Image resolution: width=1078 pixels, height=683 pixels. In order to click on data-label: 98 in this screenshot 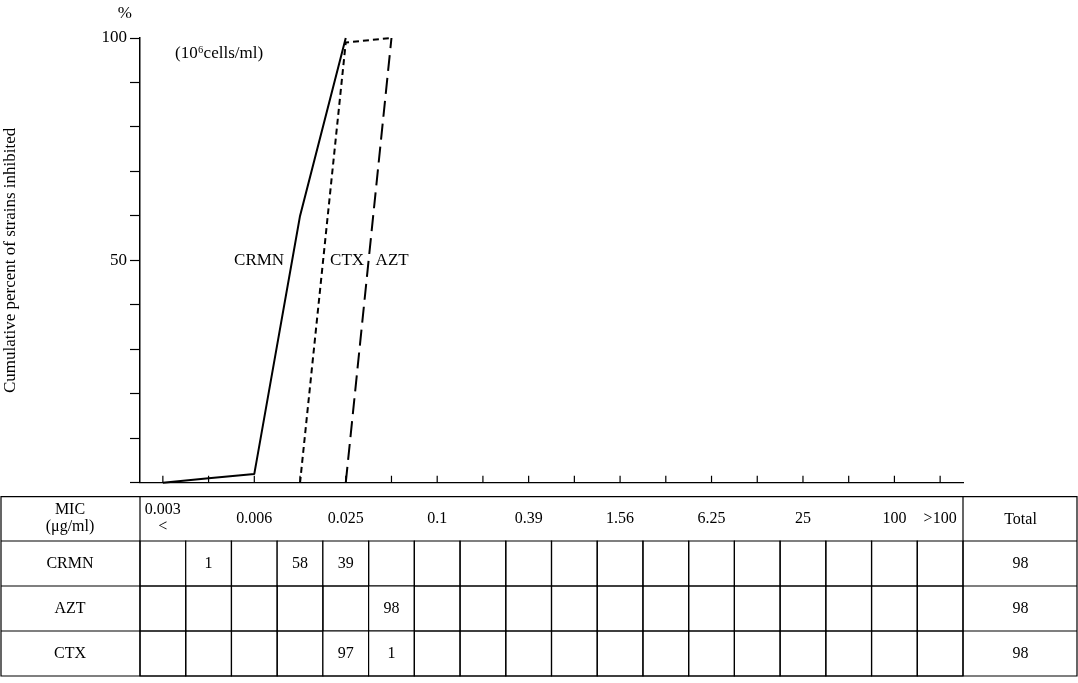, I will do `click(391, 607)`.